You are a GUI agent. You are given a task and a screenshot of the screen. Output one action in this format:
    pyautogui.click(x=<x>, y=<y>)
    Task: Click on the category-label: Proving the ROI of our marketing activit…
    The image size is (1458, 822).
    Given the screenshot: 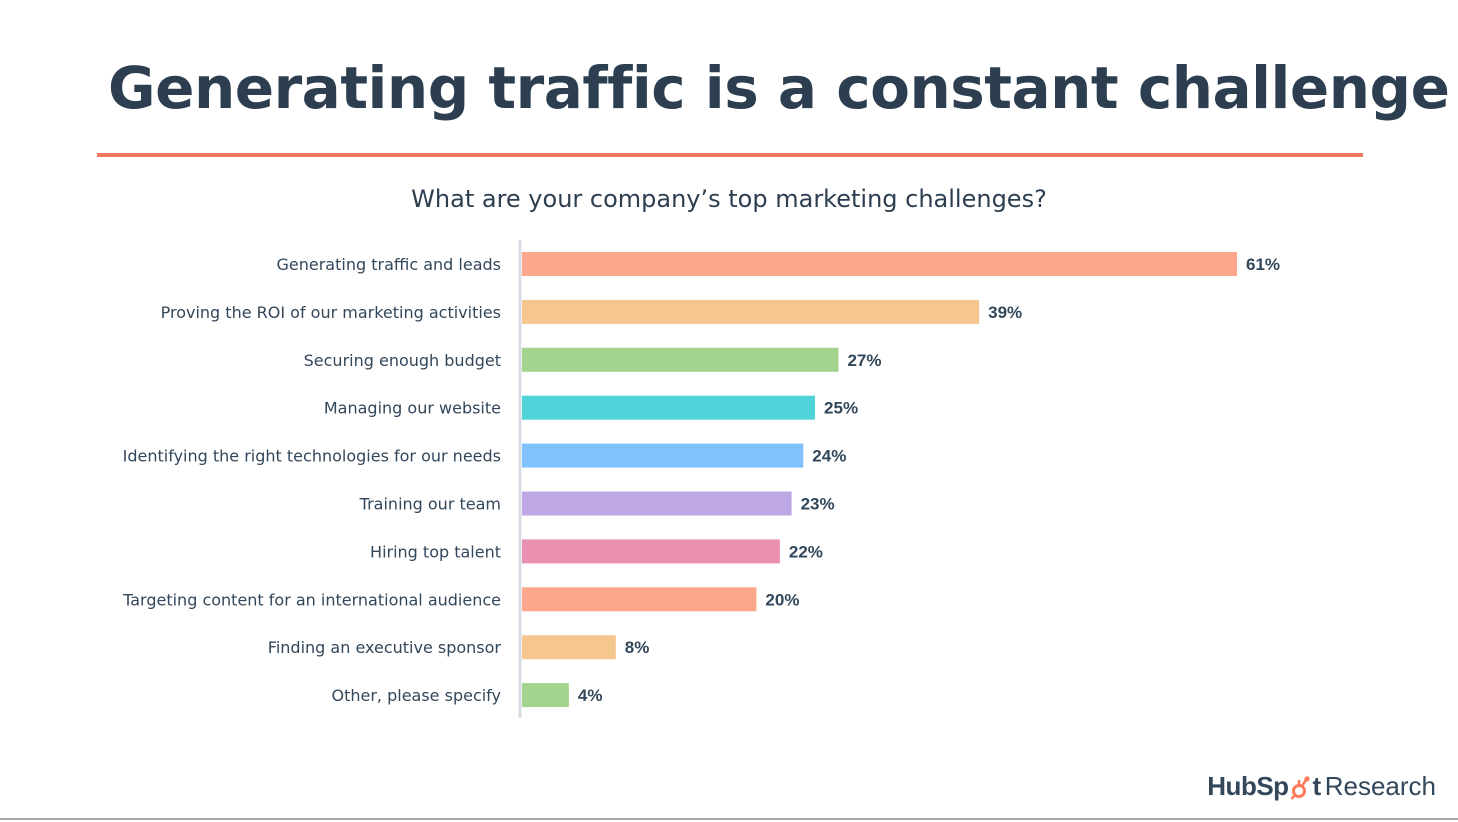 What is the action you would take?
    pyautogui.click(x=331, y=312)
    